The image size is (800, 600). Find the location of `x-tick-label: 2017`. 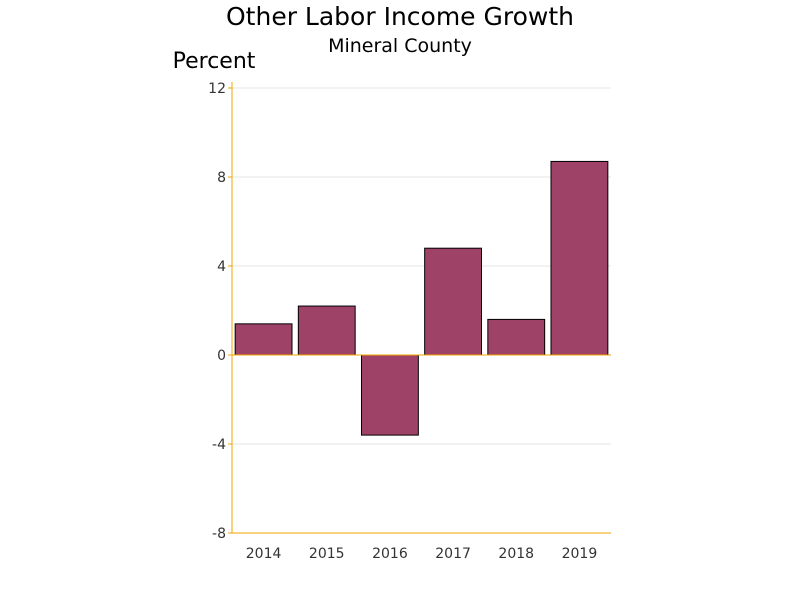

x-tick-label: 2017 is located at coordinates (453, 554).